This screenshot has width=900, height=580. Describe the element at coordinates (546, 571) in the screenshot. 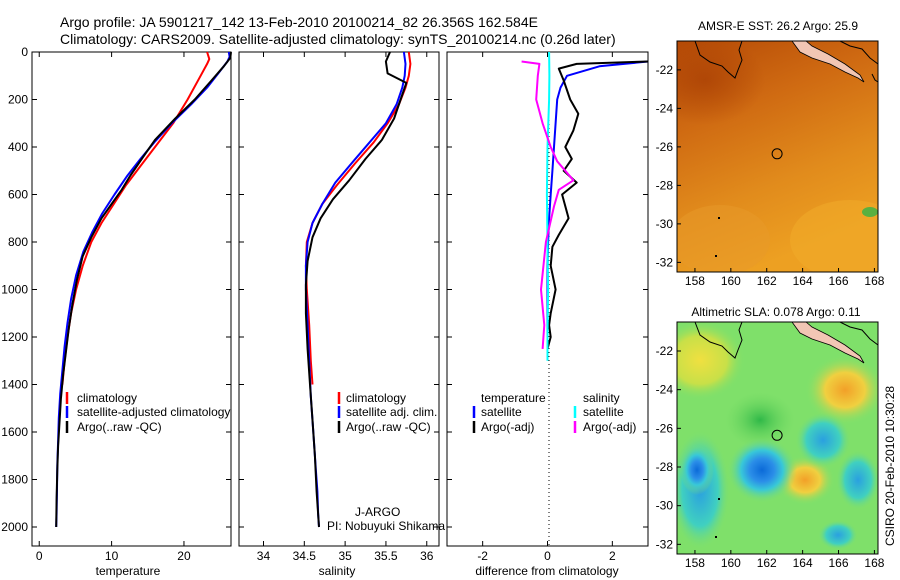

I see `difference-xlabel: difference from climatology` at that location.